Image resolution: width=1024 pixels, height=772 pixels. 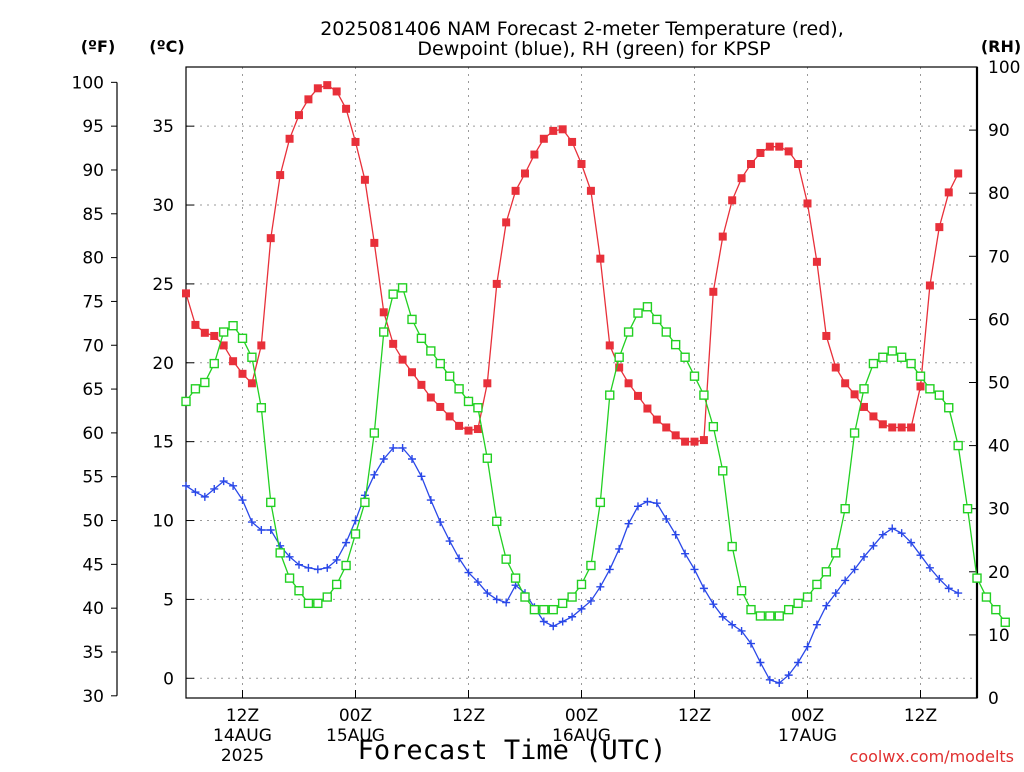 I want to click on fahrenheit-tick-label: 95, so click(x=93, y=127).